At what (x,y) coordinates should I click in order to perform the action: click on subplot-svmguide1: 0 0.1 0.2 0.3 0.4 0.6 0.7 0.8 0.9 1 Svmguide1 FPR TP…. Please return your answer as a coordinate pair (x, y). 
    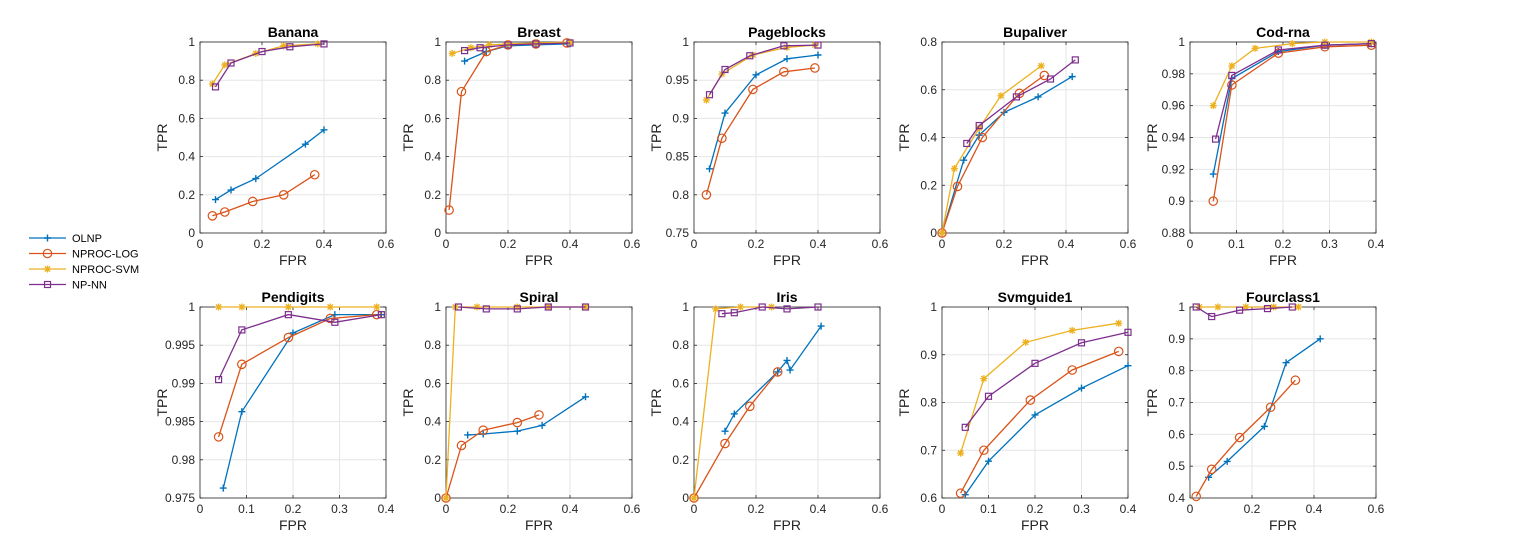
    Looking at the image, I should click on (1016, 411).